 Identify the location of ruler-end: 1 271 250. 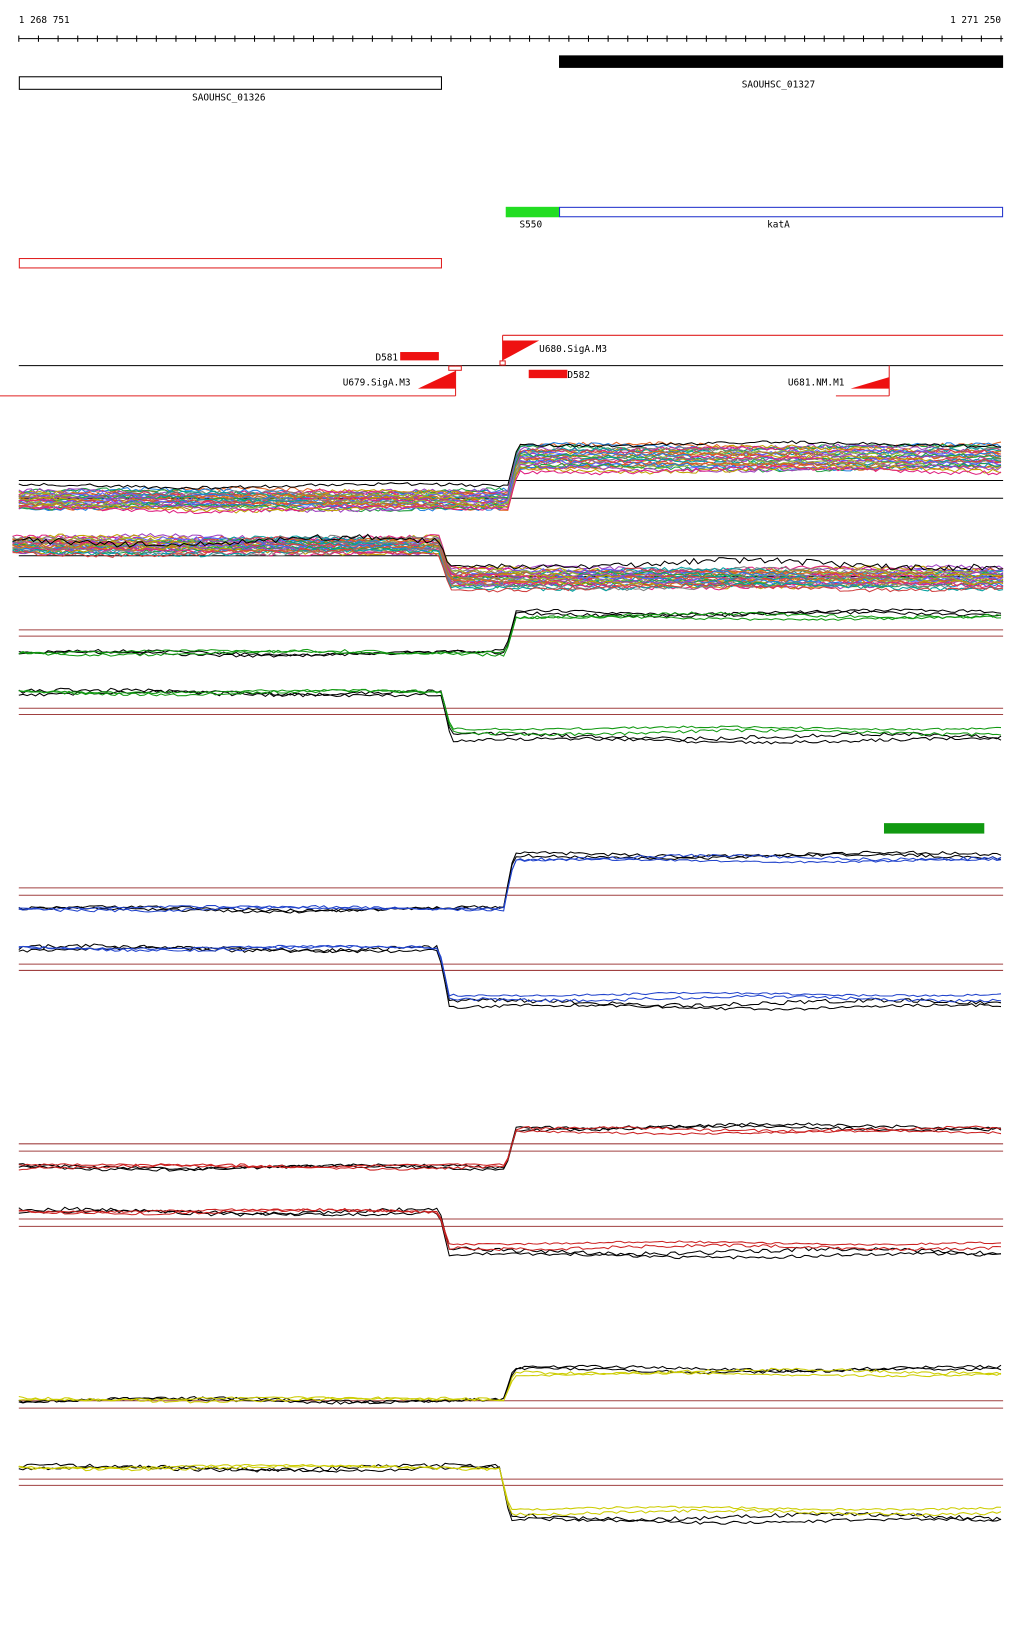
(975, 20).